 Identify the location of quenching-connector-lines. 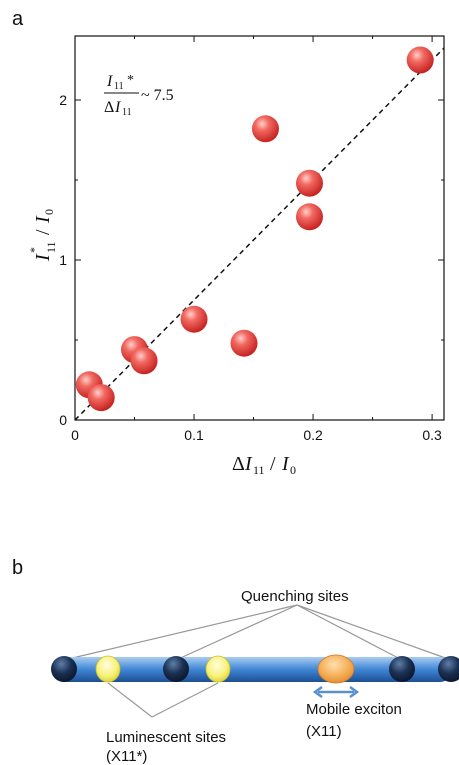
(257, 632).